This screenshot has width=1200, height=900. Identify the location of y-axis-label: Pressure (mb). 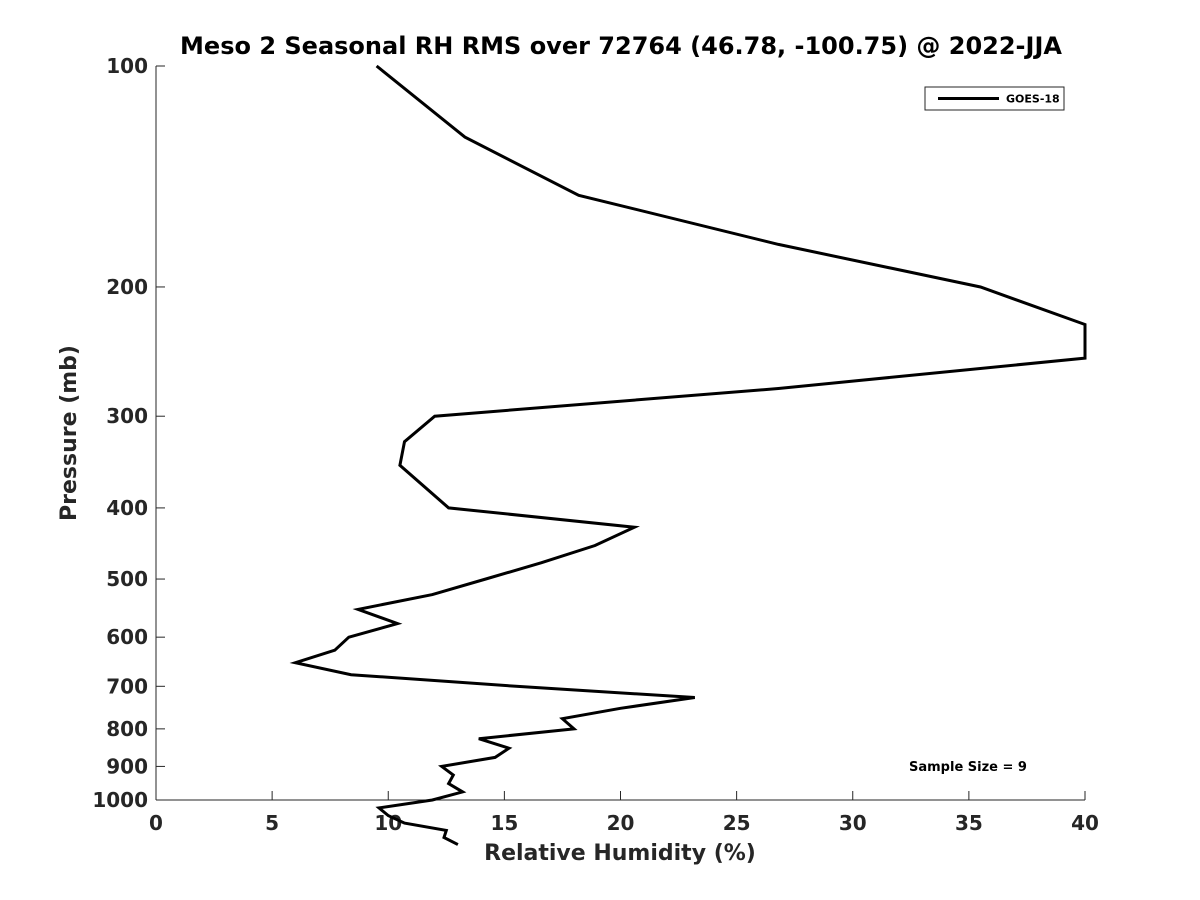
(69, 433).